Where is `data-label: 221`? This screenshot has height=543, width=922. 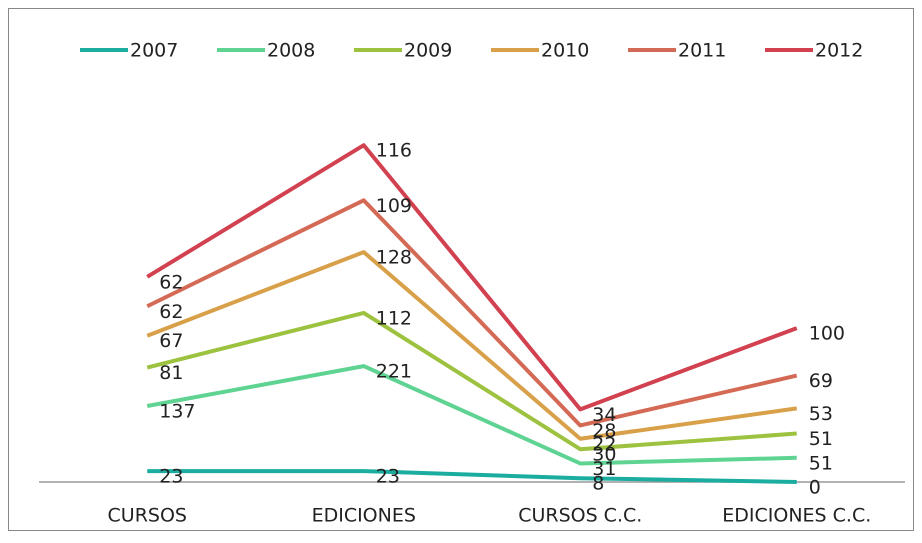
data-label: 221 is located at coordinates (394, 372).